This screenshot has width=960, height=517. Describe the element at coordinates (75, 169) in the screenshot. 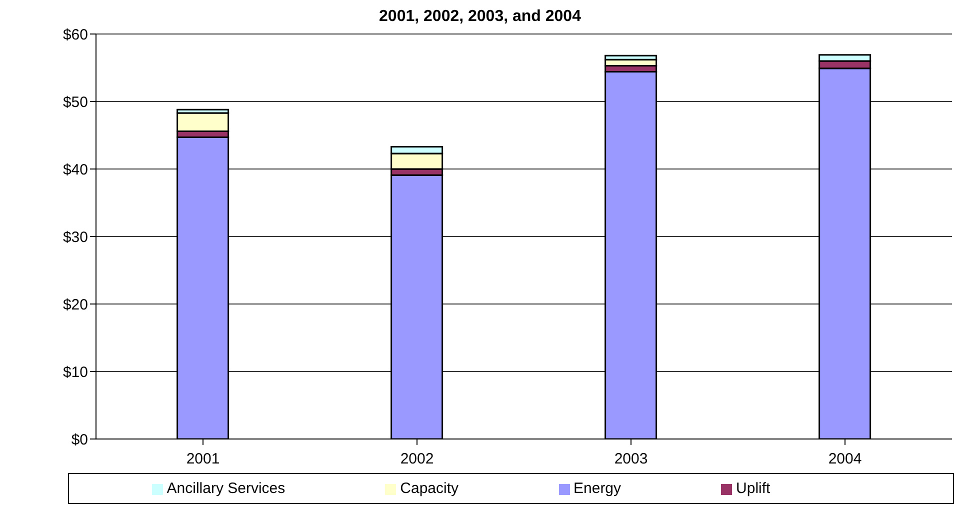

I see `y-tick-label: $40` at that location.